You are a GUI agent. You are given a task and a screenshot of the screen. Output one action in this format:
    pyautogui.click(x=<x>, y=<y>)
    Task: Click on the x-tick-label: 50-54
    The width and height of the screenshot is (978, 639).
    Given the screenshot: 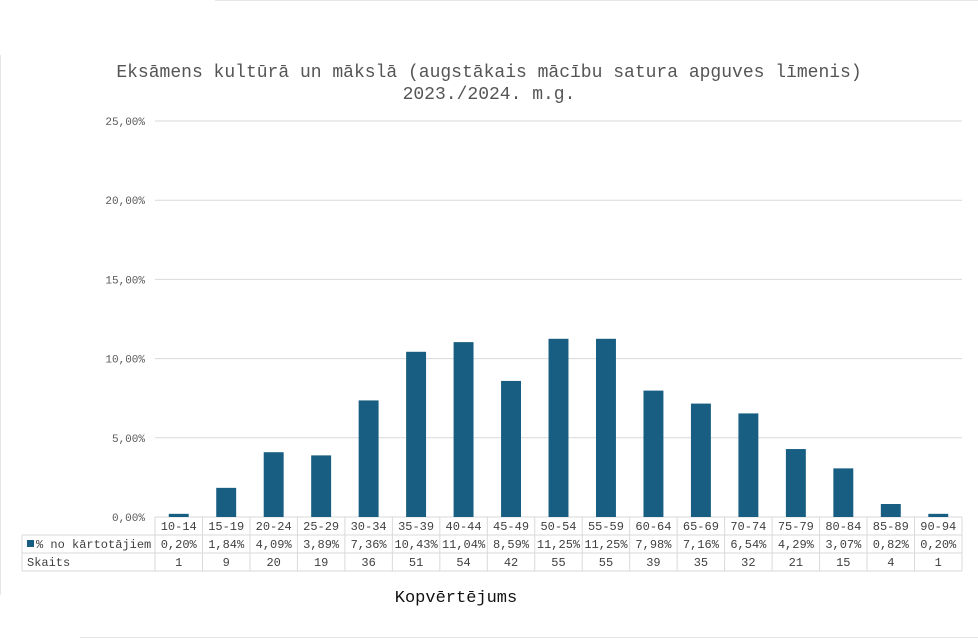 What is the action you would take?
    pyautogui.click(x=558, y=527)
    